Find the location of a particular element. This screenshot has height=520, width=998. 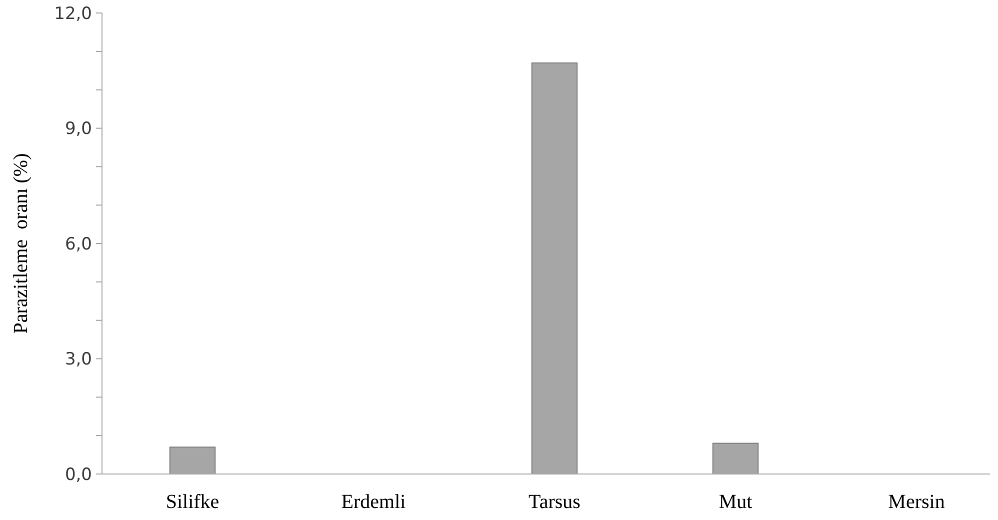

x-tick-label: Erdemli is located at coordinates (373, 502).